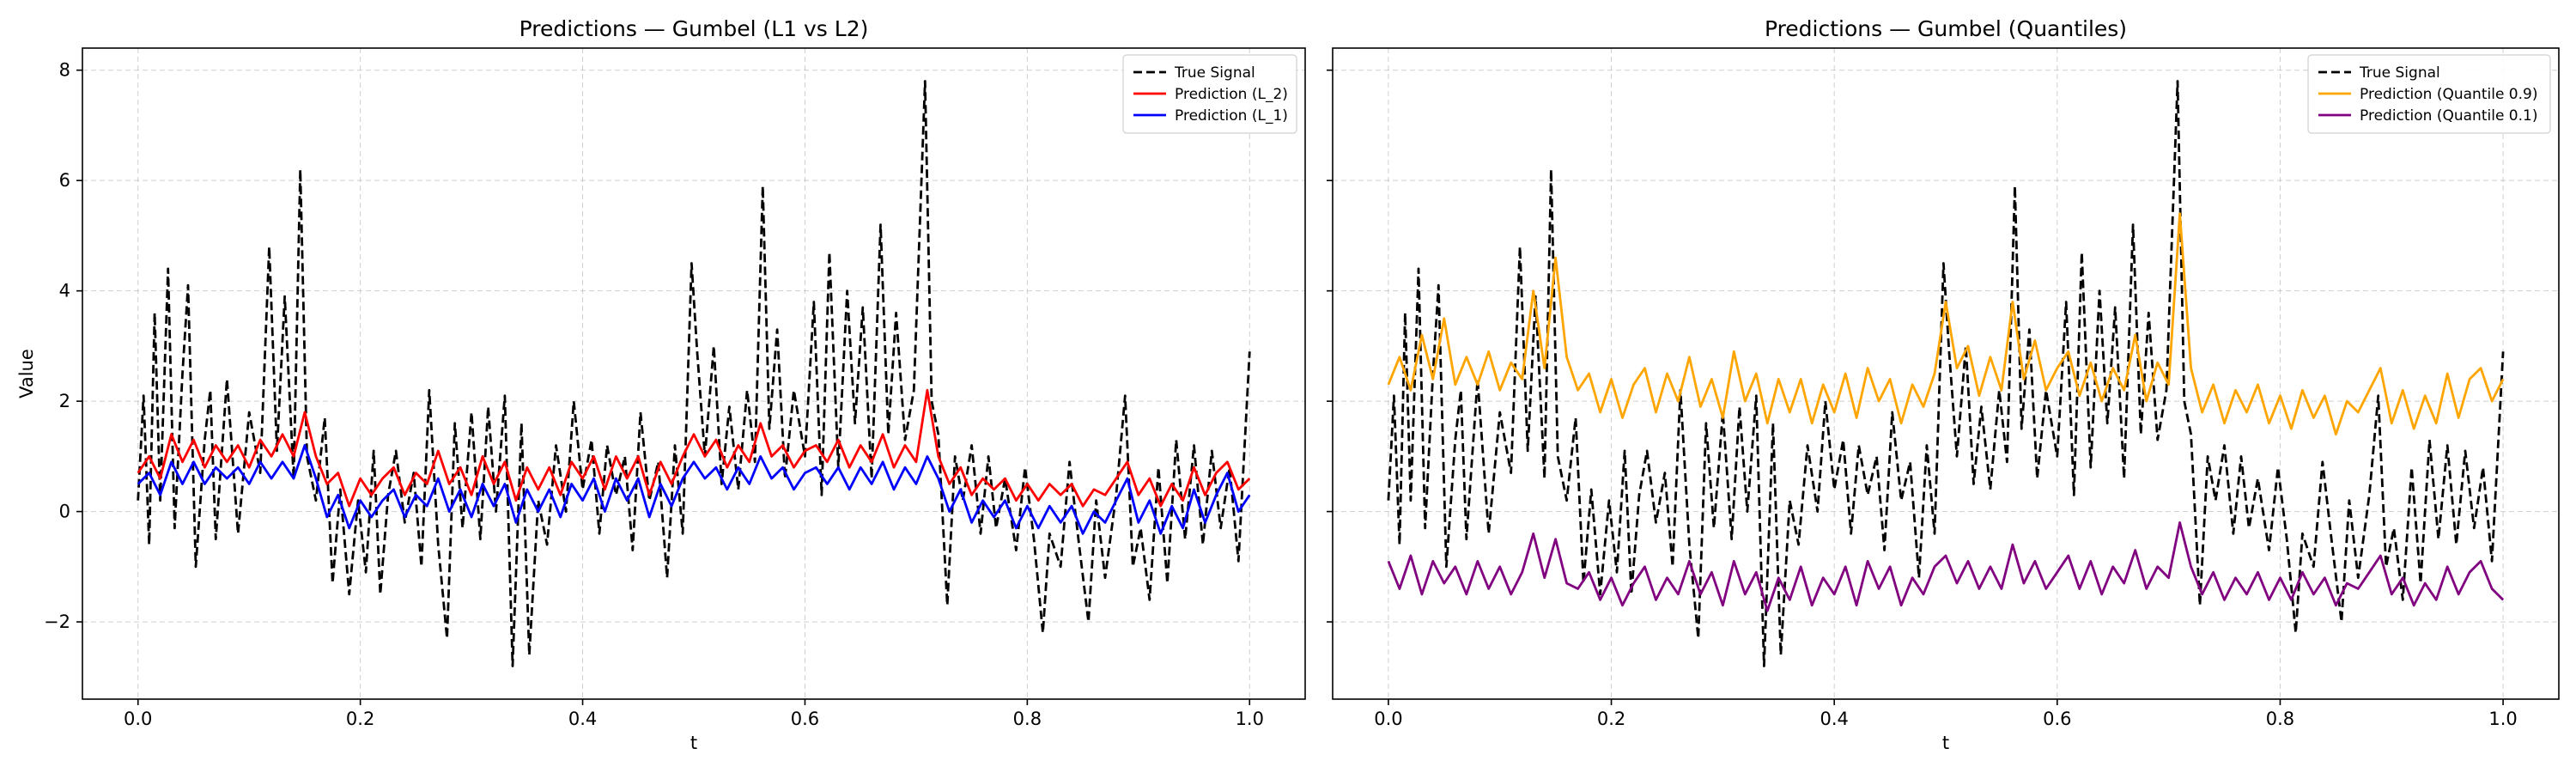 The width and height of the screenshot is (2576, 773). What do you see at coordinates (64, 180) in the screenshot?
I see `y-tick-label: 6` at bounding box center [64, 180].